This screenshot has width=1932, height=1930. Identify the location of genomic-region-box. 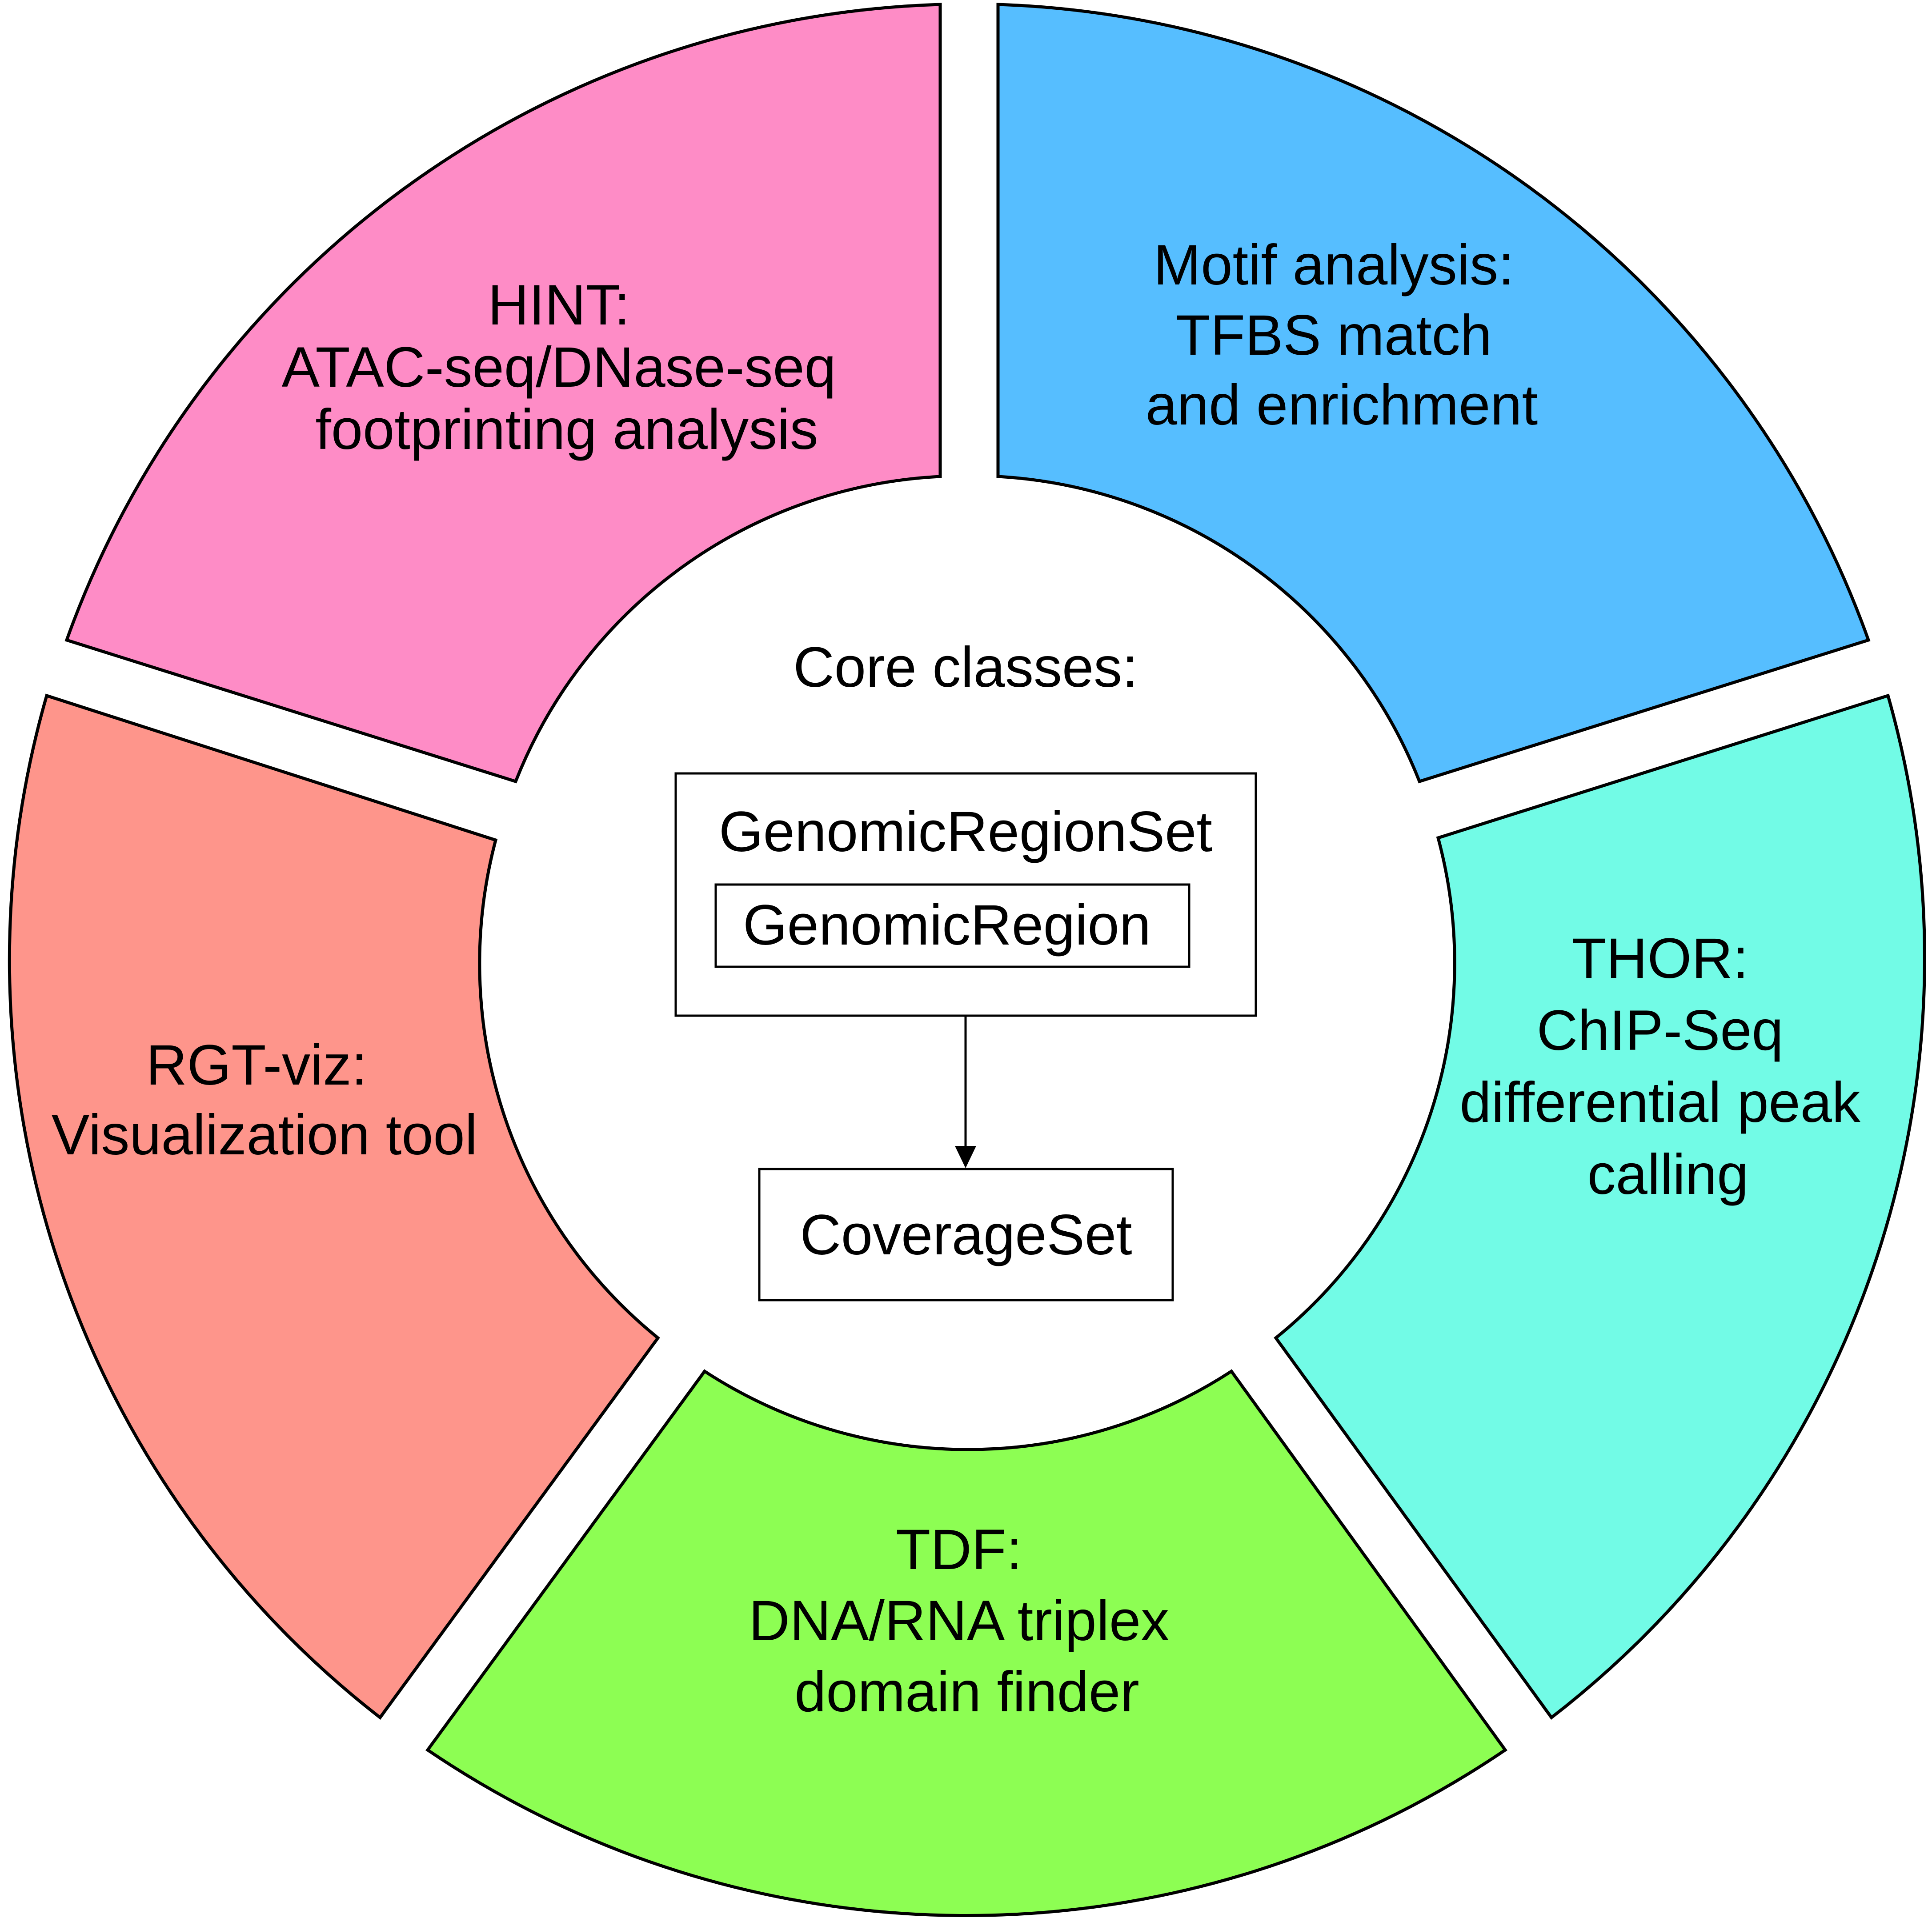
(952, 925).